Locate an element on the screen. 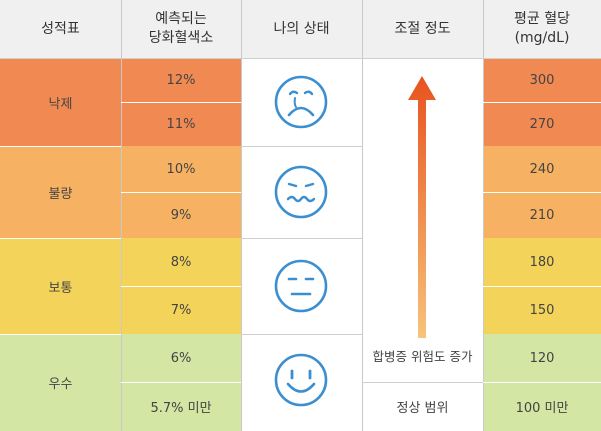  grade-poor: 불량 is located at coordinates (60, 192).